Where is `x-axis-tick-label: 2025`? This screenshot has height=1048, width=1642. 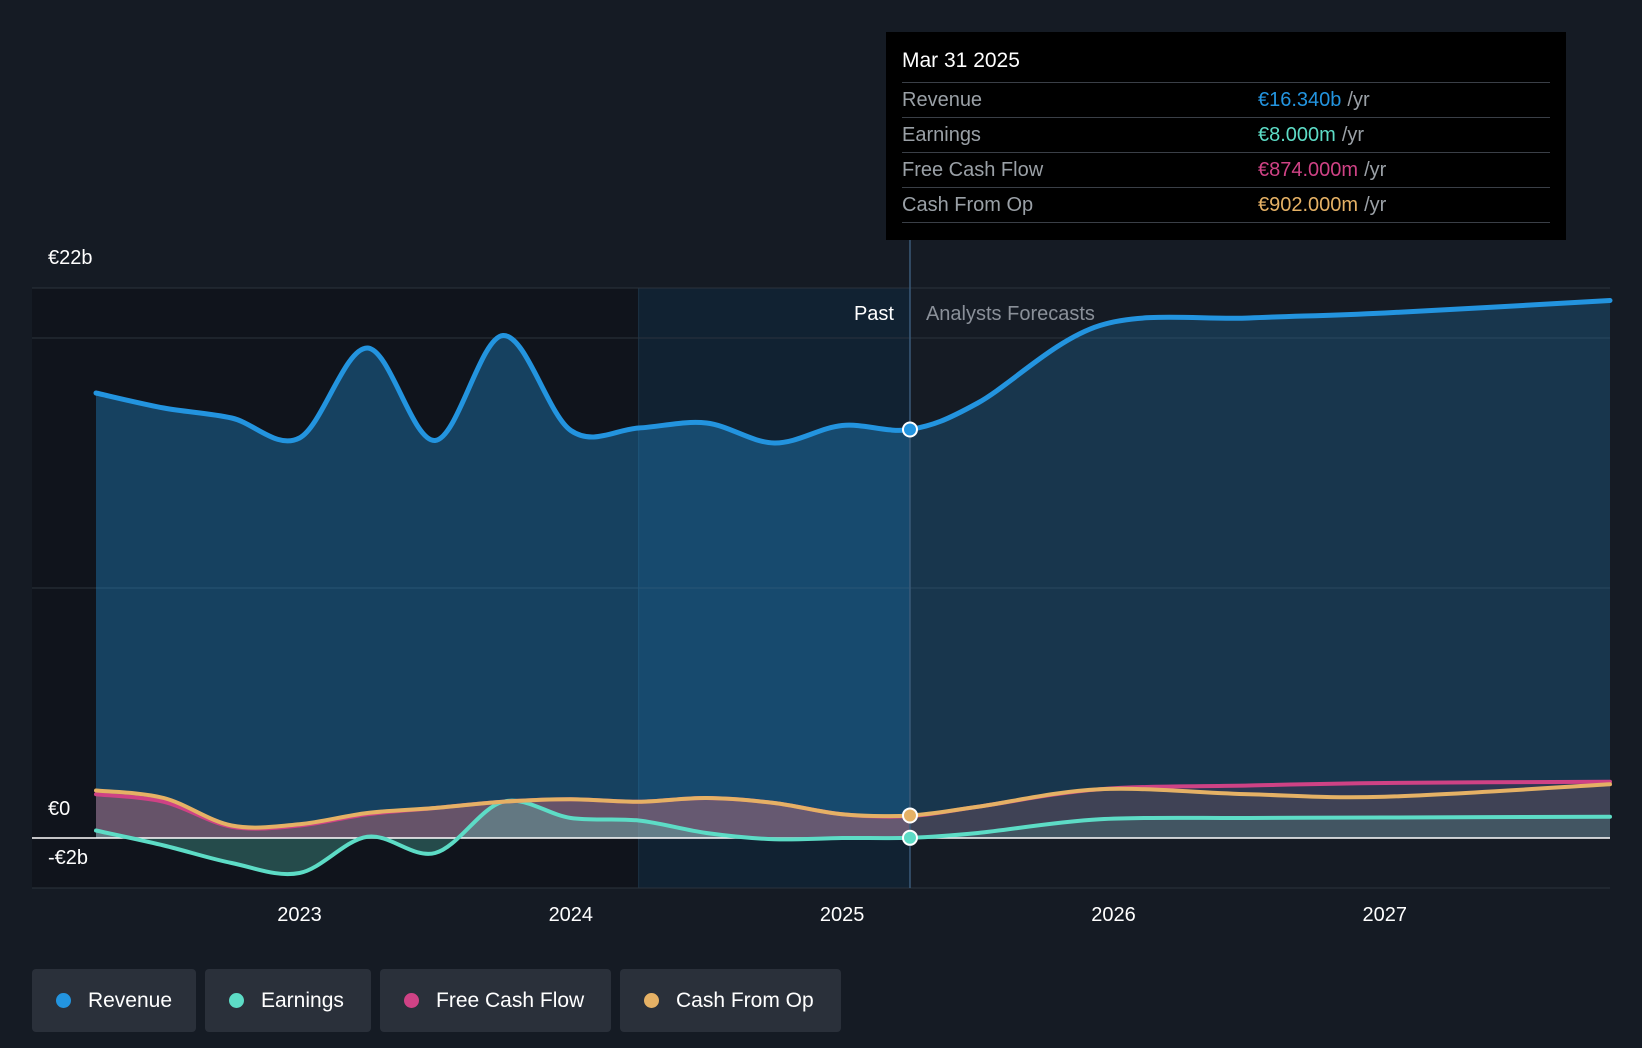 x-axis-tick-label: 2025 is located at coordinates (842, 915).